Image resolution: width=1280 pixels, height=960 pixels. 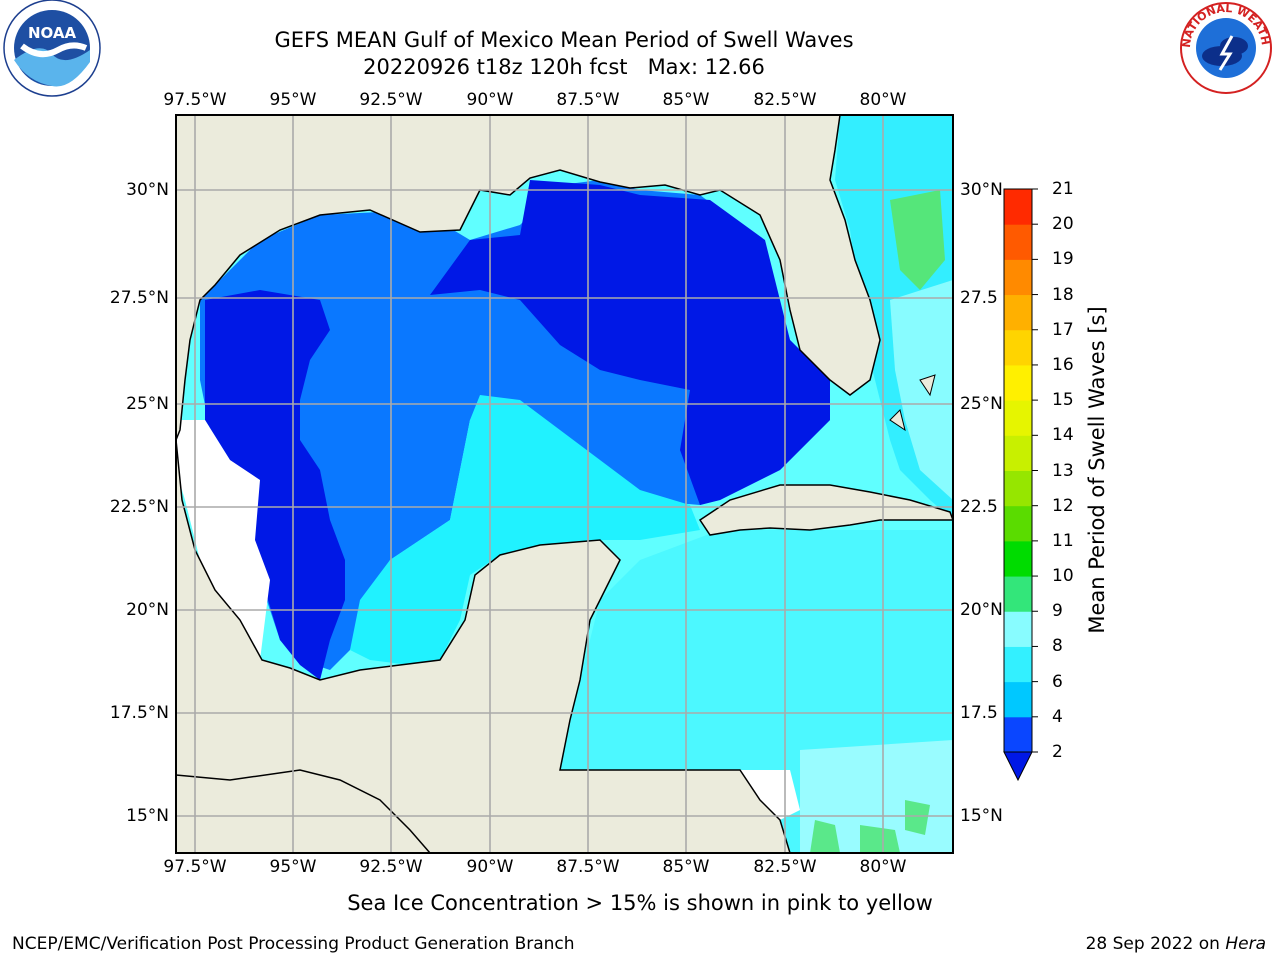 I want to click on date-stamp: 28 Sep 2022 on Hera, so click(x=1176, y=944).